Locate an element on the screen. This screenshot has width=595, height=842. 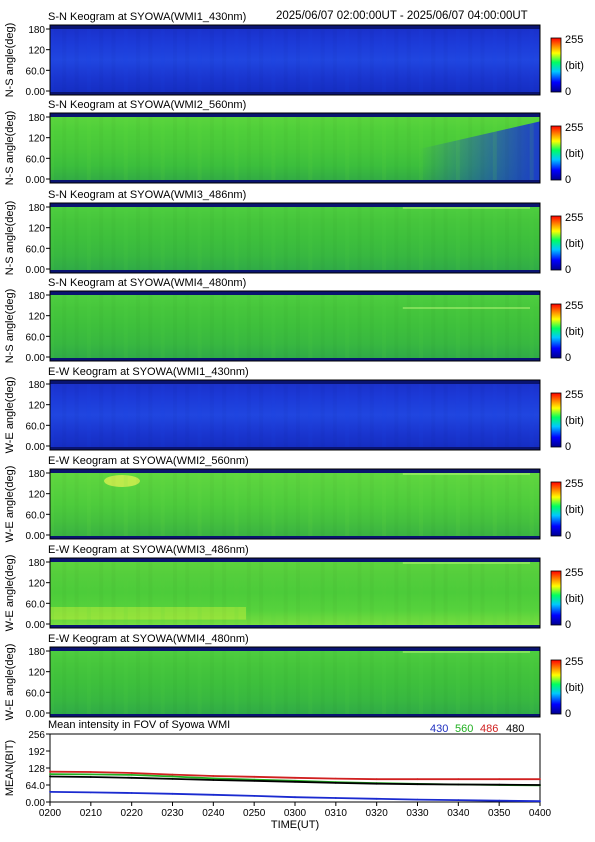
keogram-title: E-W Keogram at SYOWA(WMI2_560nm) is located at coordinates (148, 461).